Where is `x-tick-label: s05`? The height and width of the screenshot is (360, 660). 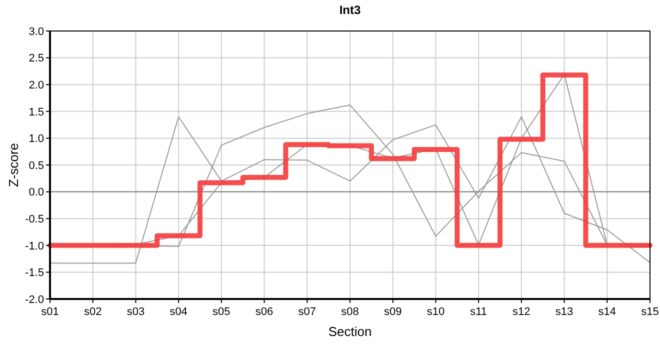
x-tick-label: s05 is located at coordinates (221, 312).